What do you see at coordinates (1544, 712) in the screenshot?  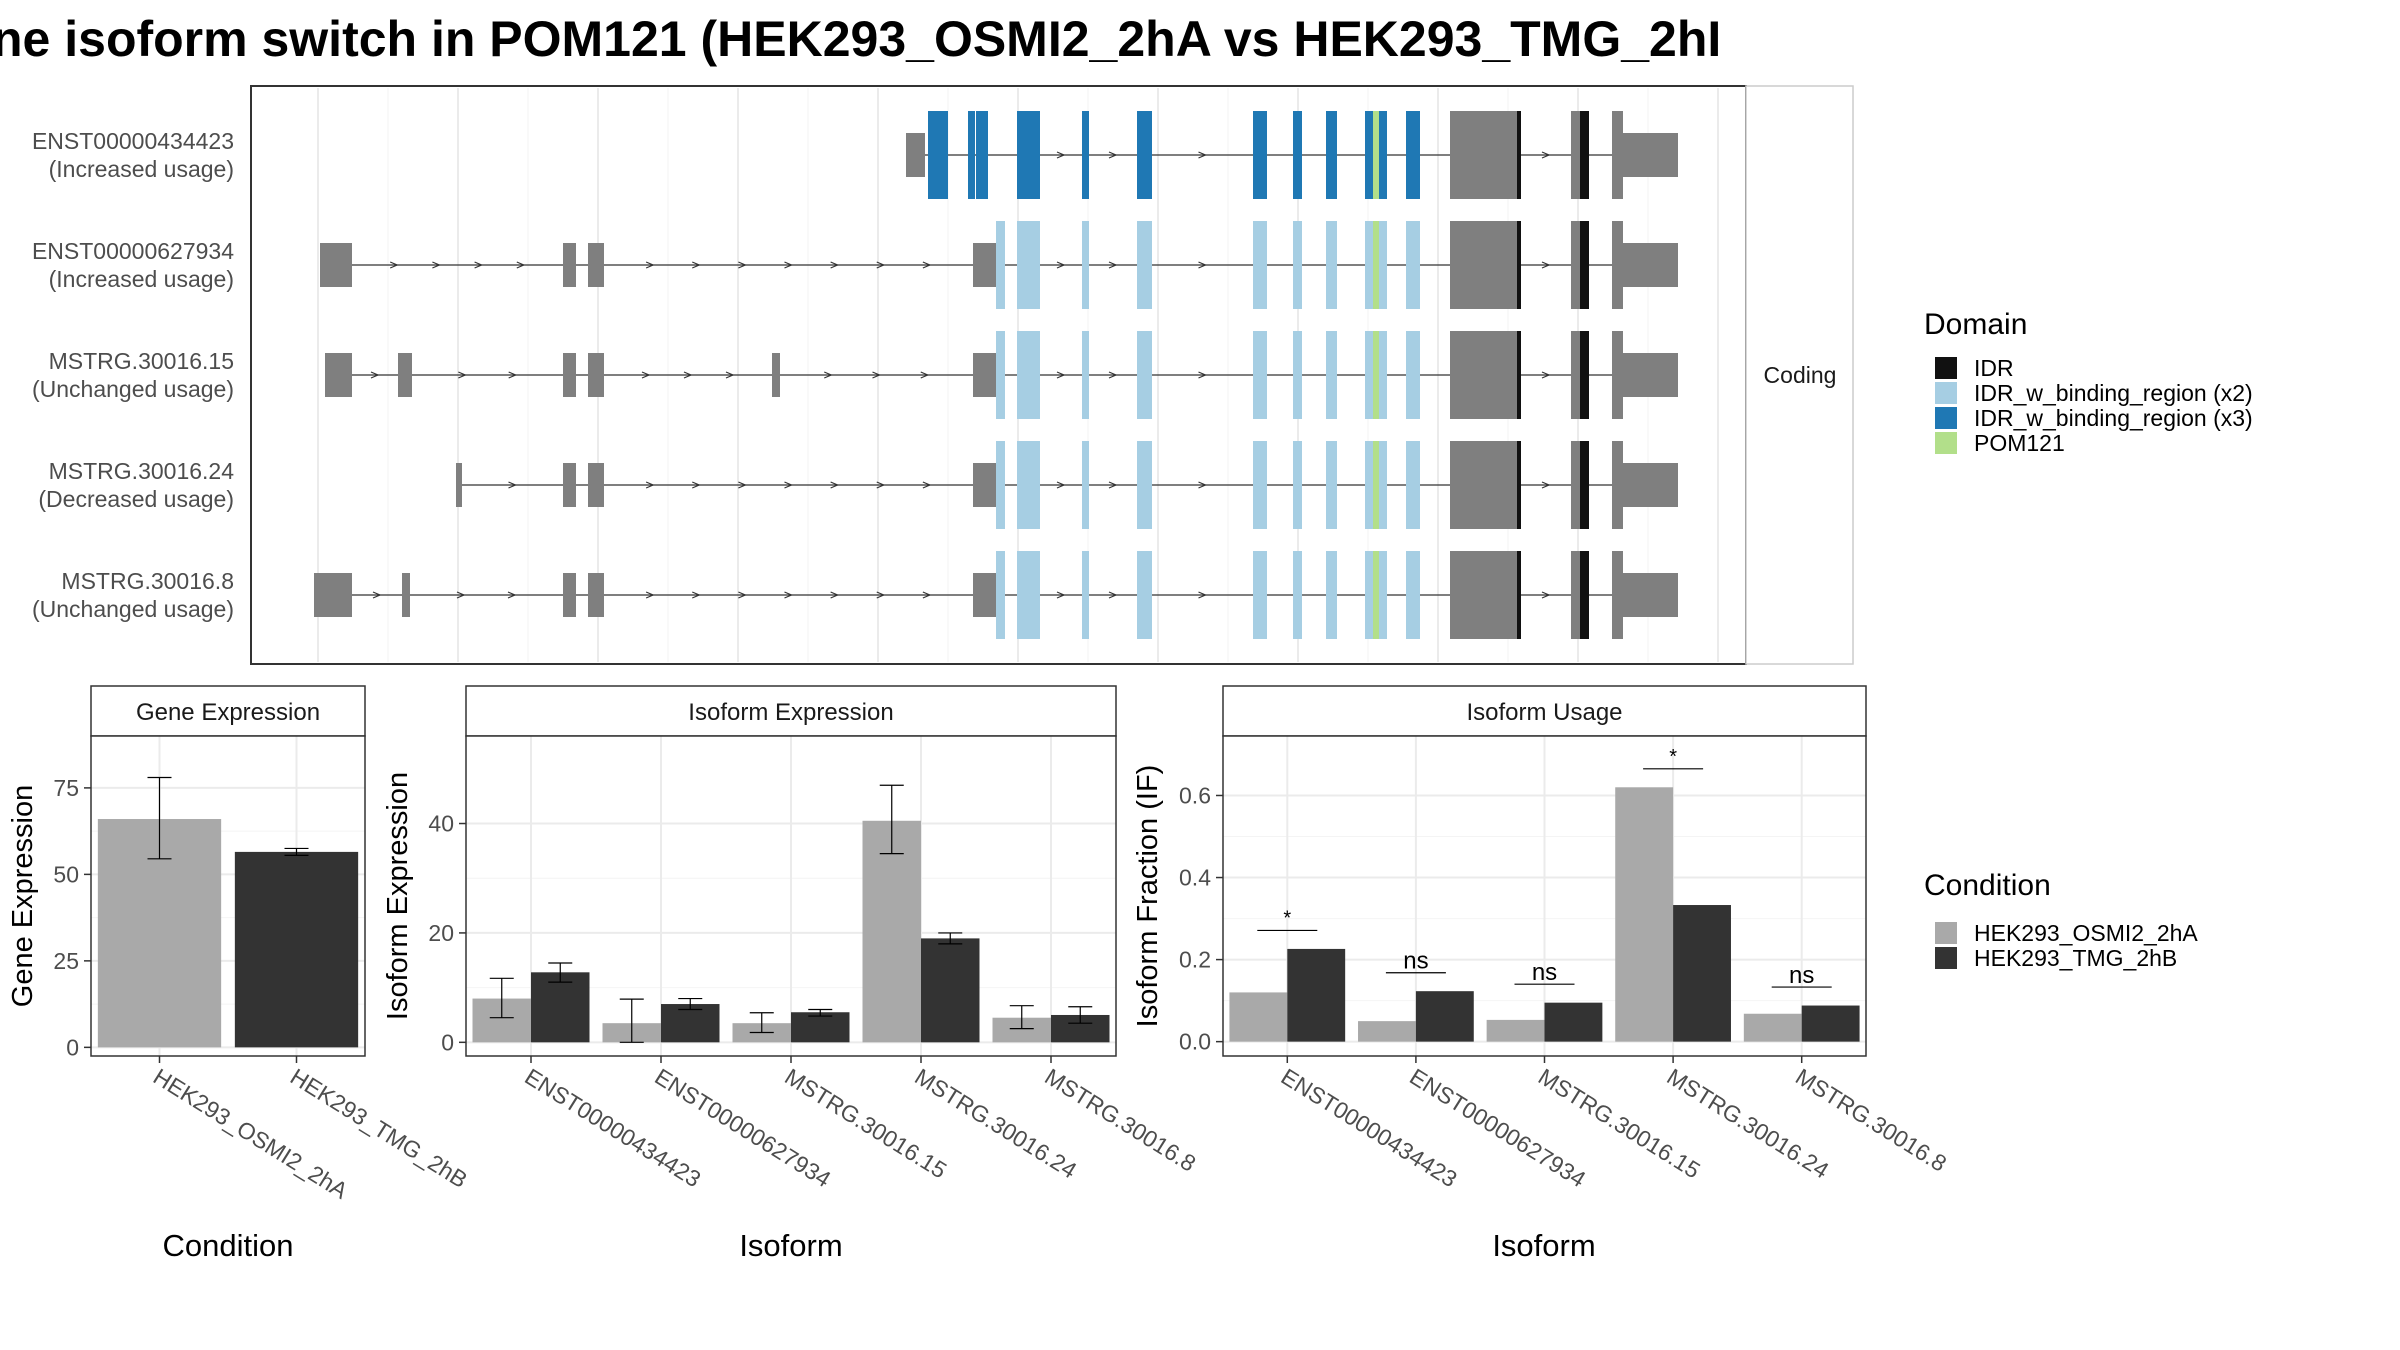 I see `panel-title: Isoform Usage` at bounding box center [1544, 712].